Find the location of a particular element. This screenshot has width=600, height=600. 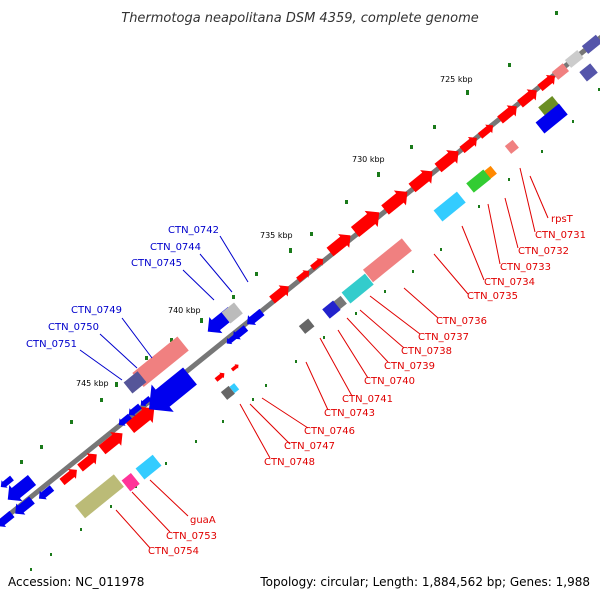

gene-label: CTN_0744 is located at coordinates (175, 247).